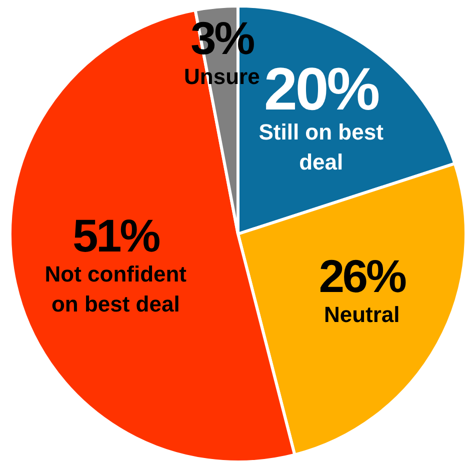  What do you see at coordinates (362, 276) in the screenshot?
I see `data-label: 26%` at bounding box center [362, 276].